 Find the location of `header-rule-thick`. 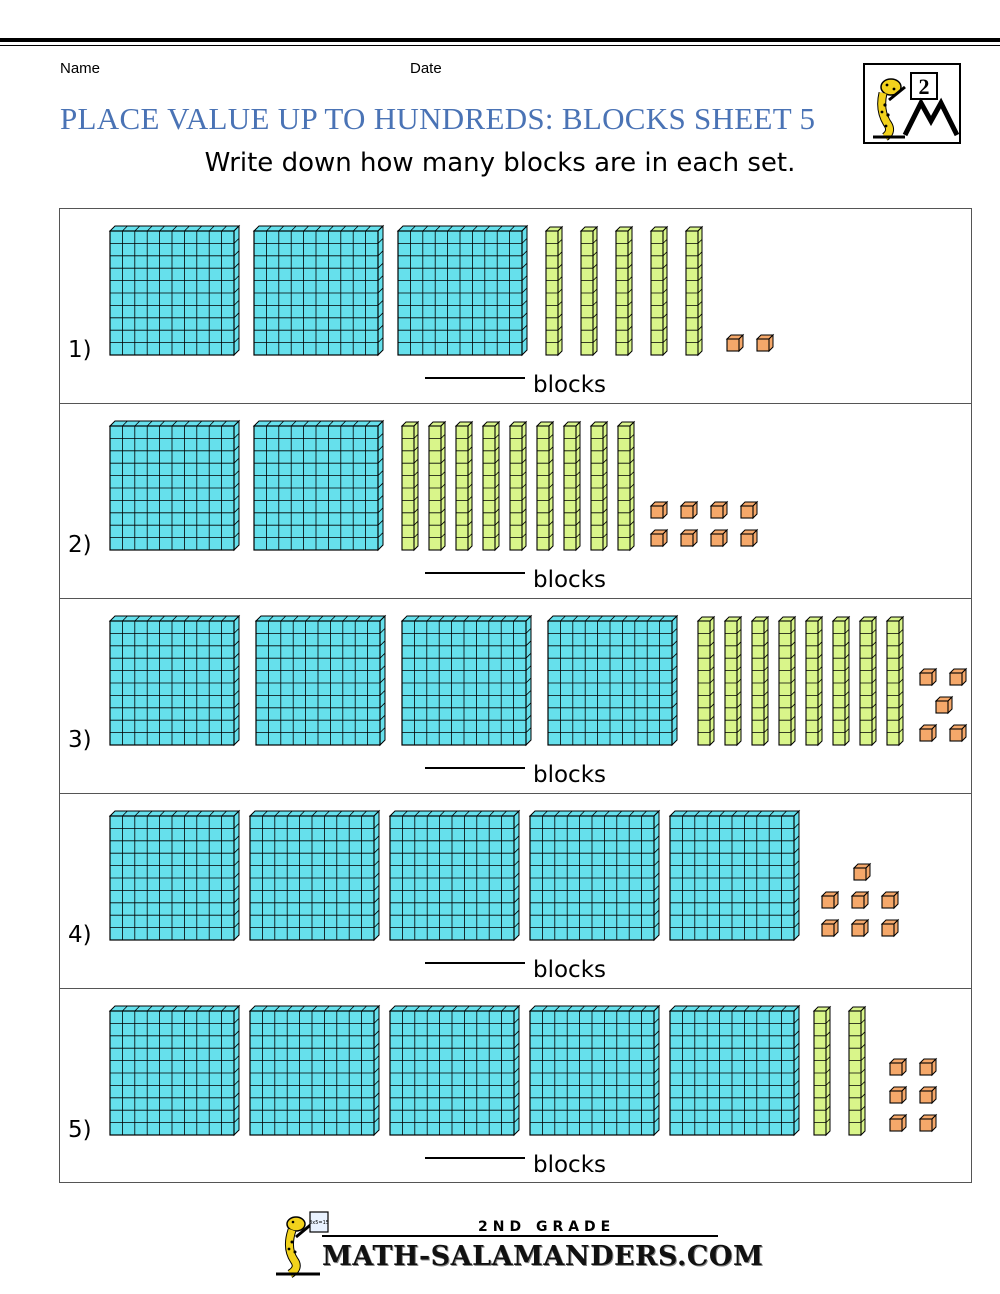

header-rule-thick is located at coordinates (500, 40).